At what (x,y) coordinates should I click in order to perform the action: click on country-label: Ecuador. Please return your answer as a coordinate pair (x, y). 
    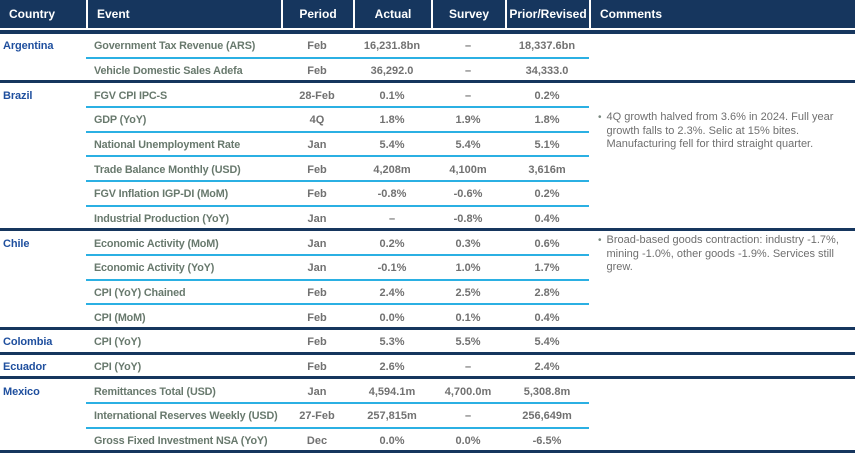
    Looking at the image, I should click on (25, 367).